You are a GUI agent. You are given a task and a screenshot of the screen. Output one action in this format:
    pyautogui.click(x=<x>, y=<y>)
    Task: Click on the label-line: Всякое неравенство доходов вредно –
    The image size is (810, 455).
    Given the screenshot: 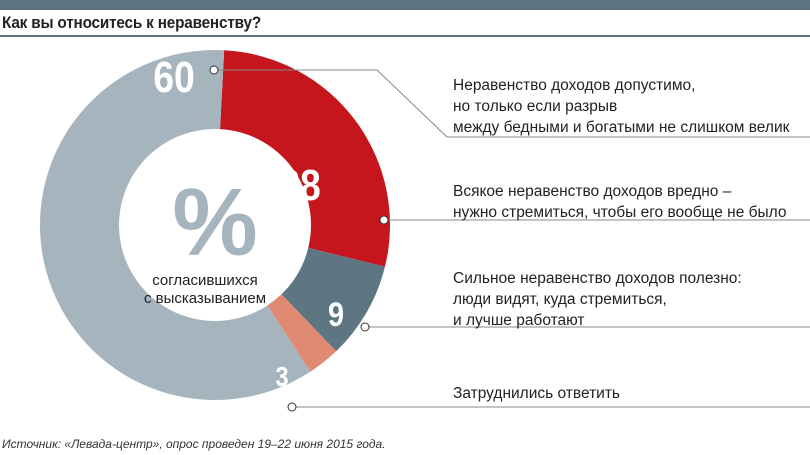 What is the action you would take?
    pyautogui.click(x=592, y=191)
    